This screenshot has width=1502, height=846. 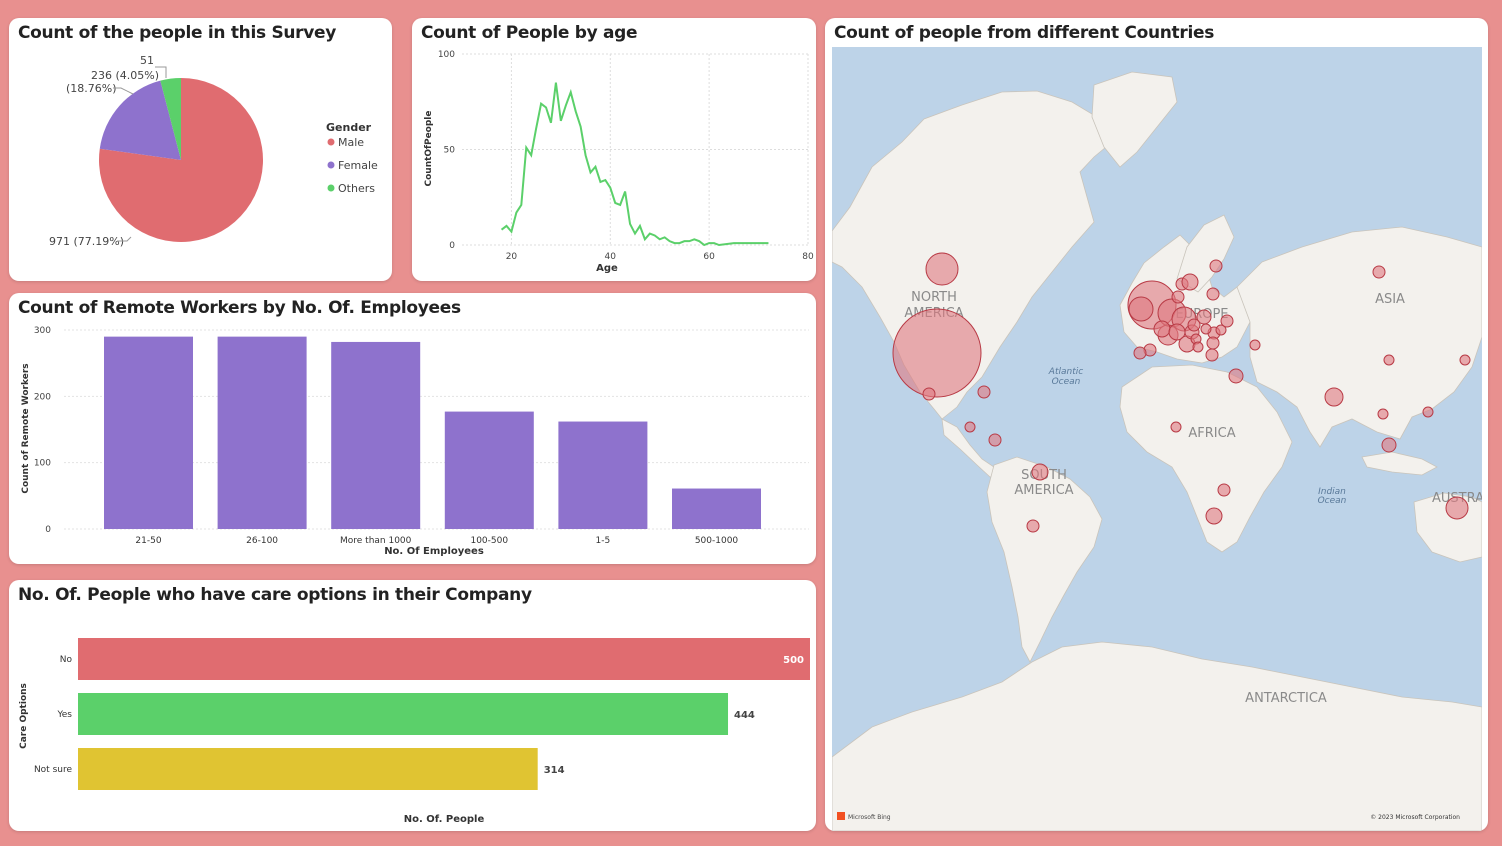 What do you see at coordinates (91, 88) in the screenshot?
I see `pie-label-female-pct: (18.76%)` at bounding box center [91, 88].